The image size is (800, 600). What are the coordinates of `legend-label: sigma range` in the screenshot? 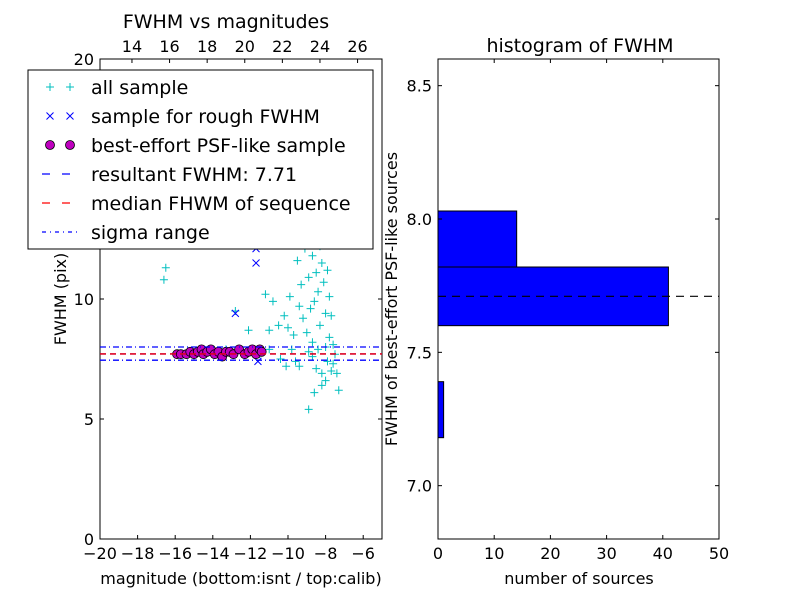 It's located at (150, 233).